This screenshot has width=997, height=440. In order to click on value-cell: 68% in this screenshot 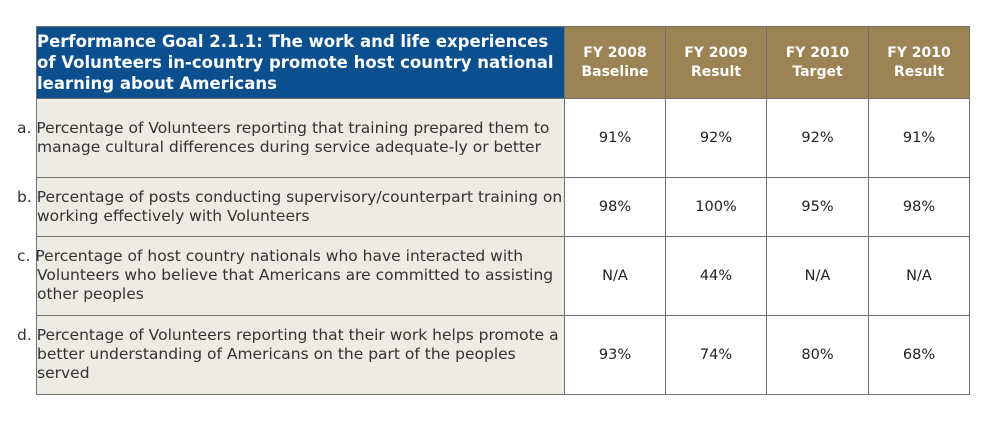, I will do `click(919, 355)`.